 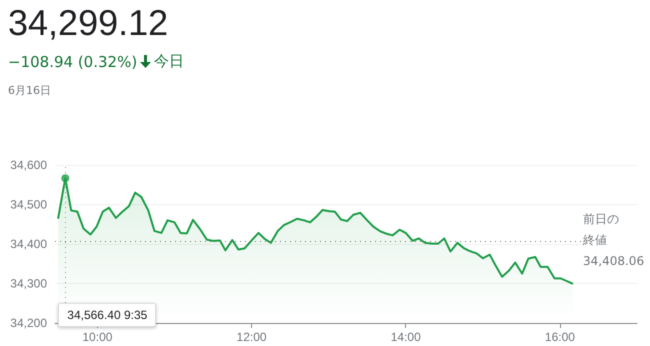 What do you see at coordinates (97, 337) in the screenshot?
I see `x-tick-label: 10:00` at bounding box center [97, 337].